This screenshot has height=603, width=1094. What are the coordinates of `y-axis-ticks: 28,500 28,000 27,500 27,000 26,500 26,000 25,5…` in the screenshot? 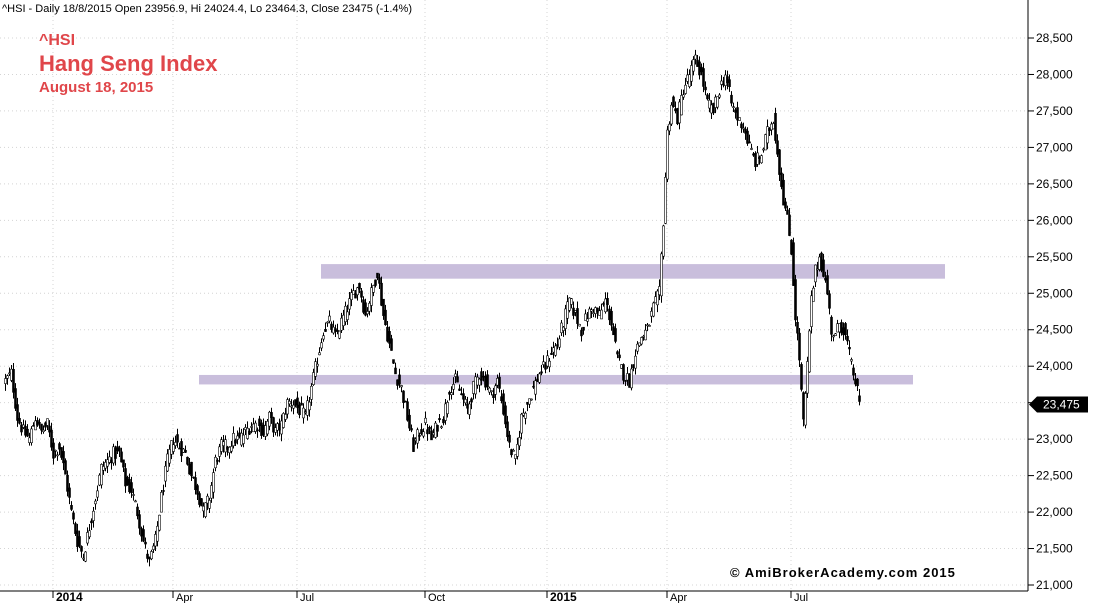 It's located at (1050, 311).